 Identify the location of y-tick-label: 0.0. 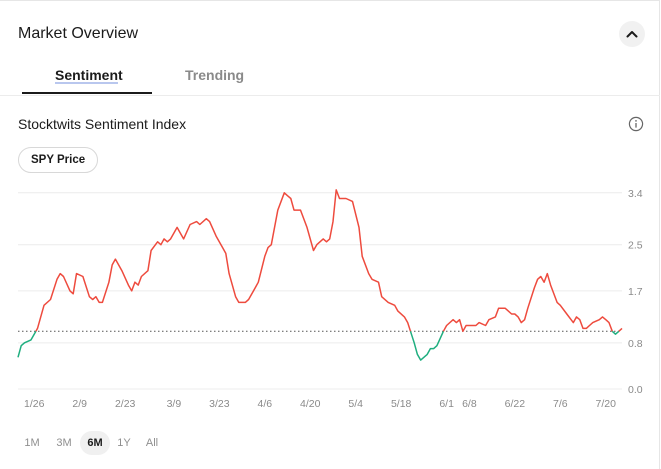
(635, 390).